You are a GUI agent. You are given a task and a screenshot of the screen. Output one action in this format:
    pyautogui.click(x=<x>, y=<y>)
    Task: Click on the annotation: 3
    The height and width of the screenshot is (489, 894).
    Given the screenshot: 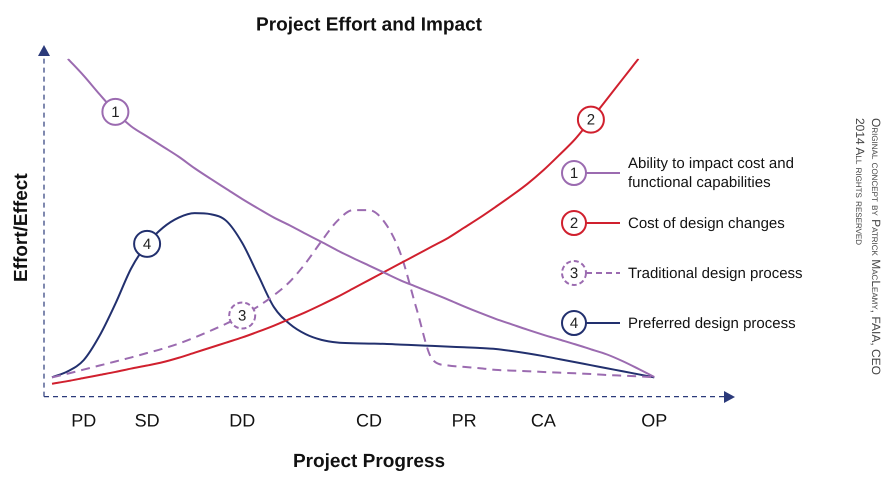 What is the action you would take?
    pyautogui.click(x=242, y=316)
    